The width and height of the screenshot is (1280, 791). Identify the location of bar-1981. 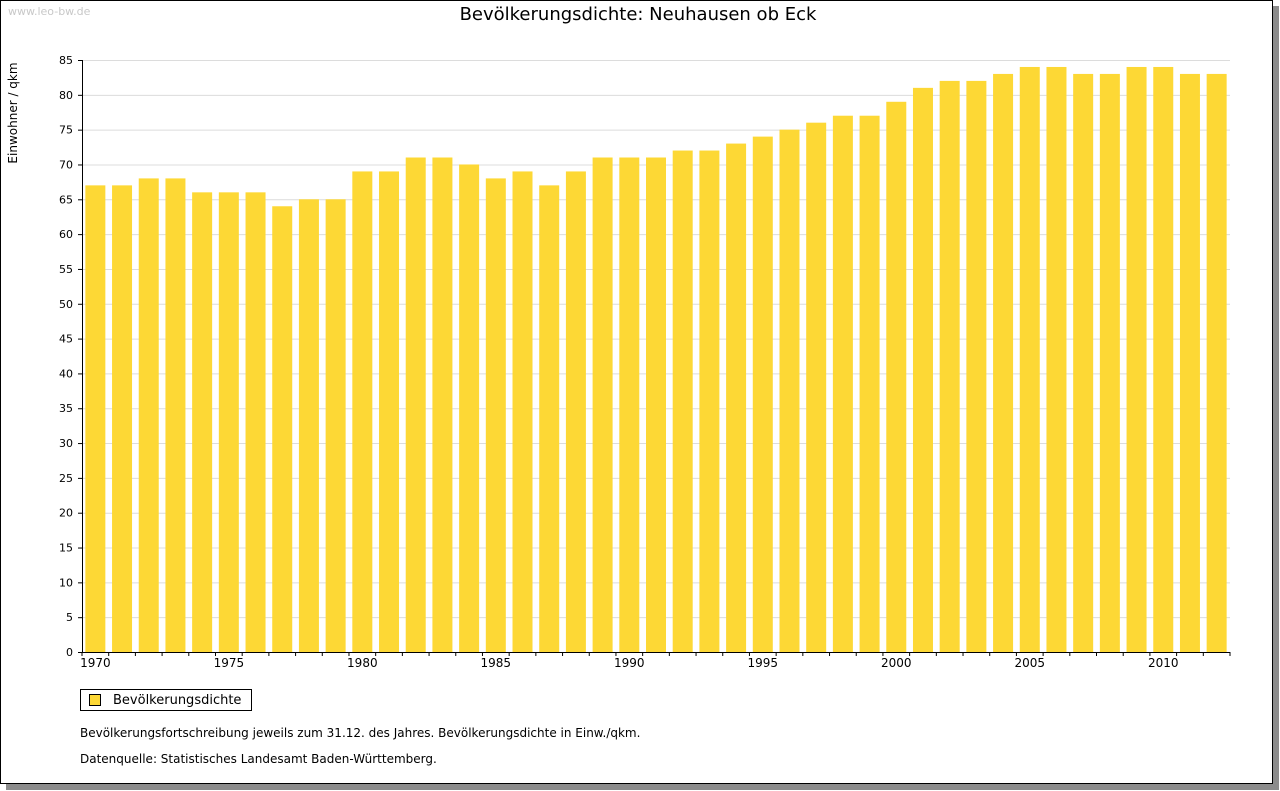
(389, 411).